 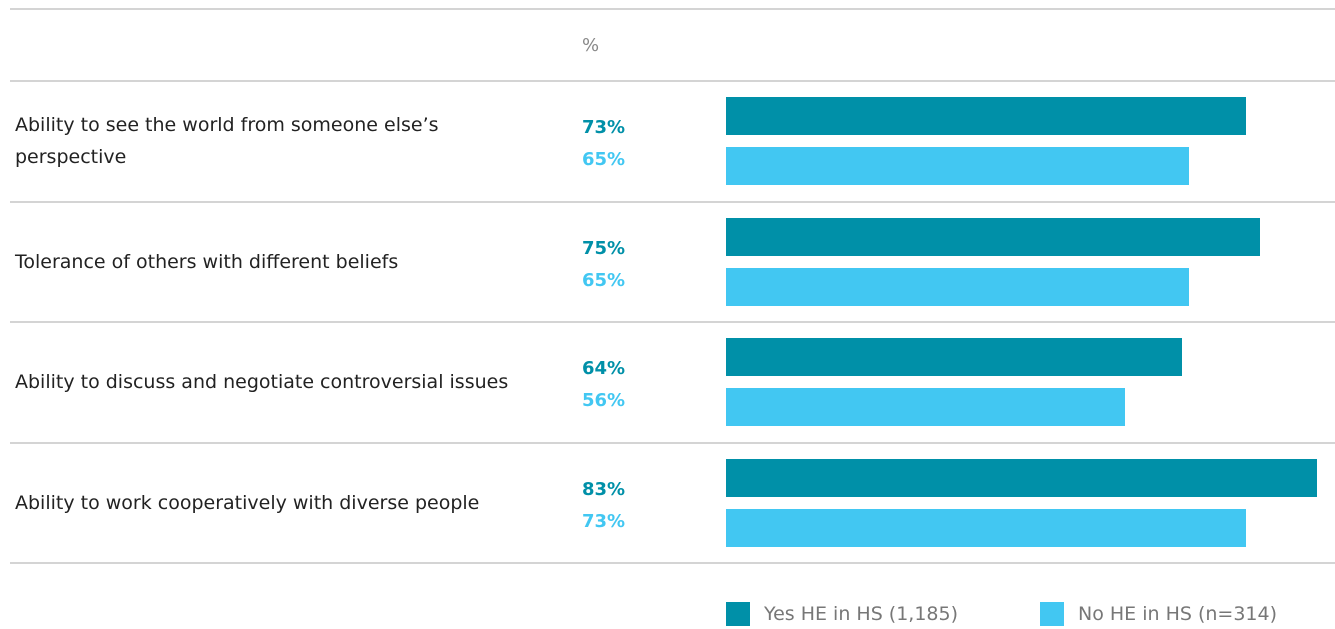 What do you see at coordinates (1178, 614) in the screenshot?
I see `legend-label: No HE in HS (n=314)` at bounding box center [1178, 614].